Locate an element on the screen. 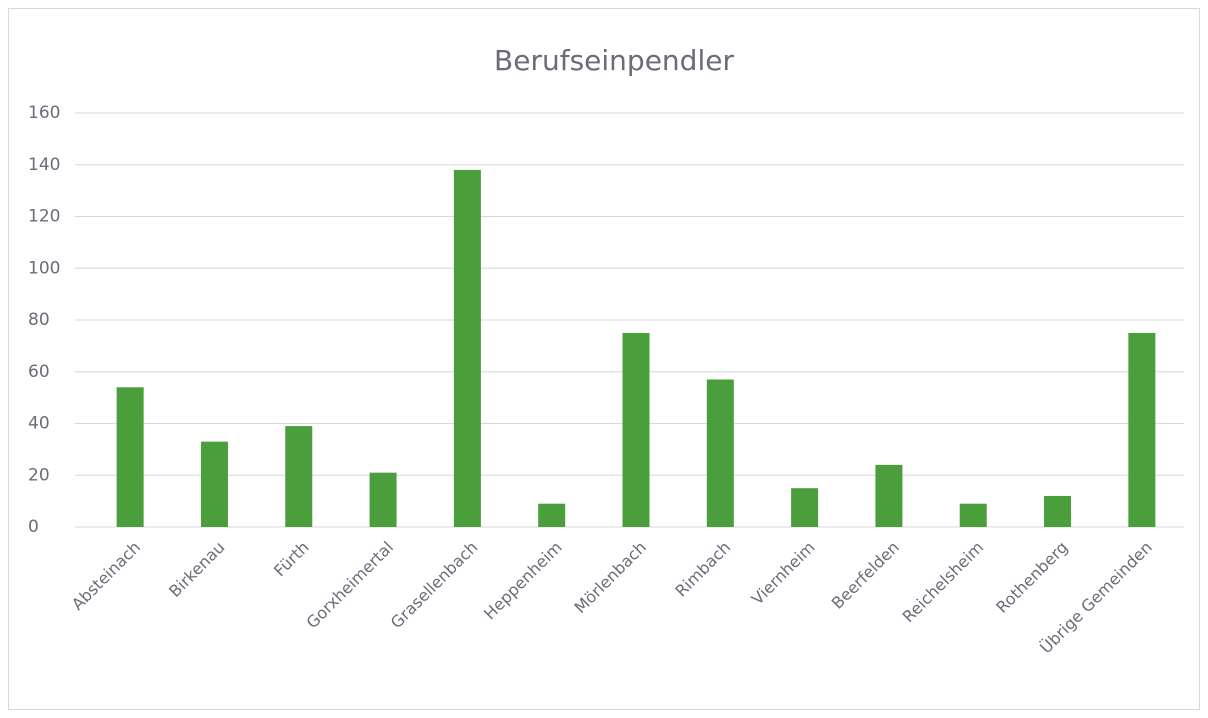 The width and height of the screenshot is (1208, 718). y-tick-label: 20 is located at coordinates (39, 475).